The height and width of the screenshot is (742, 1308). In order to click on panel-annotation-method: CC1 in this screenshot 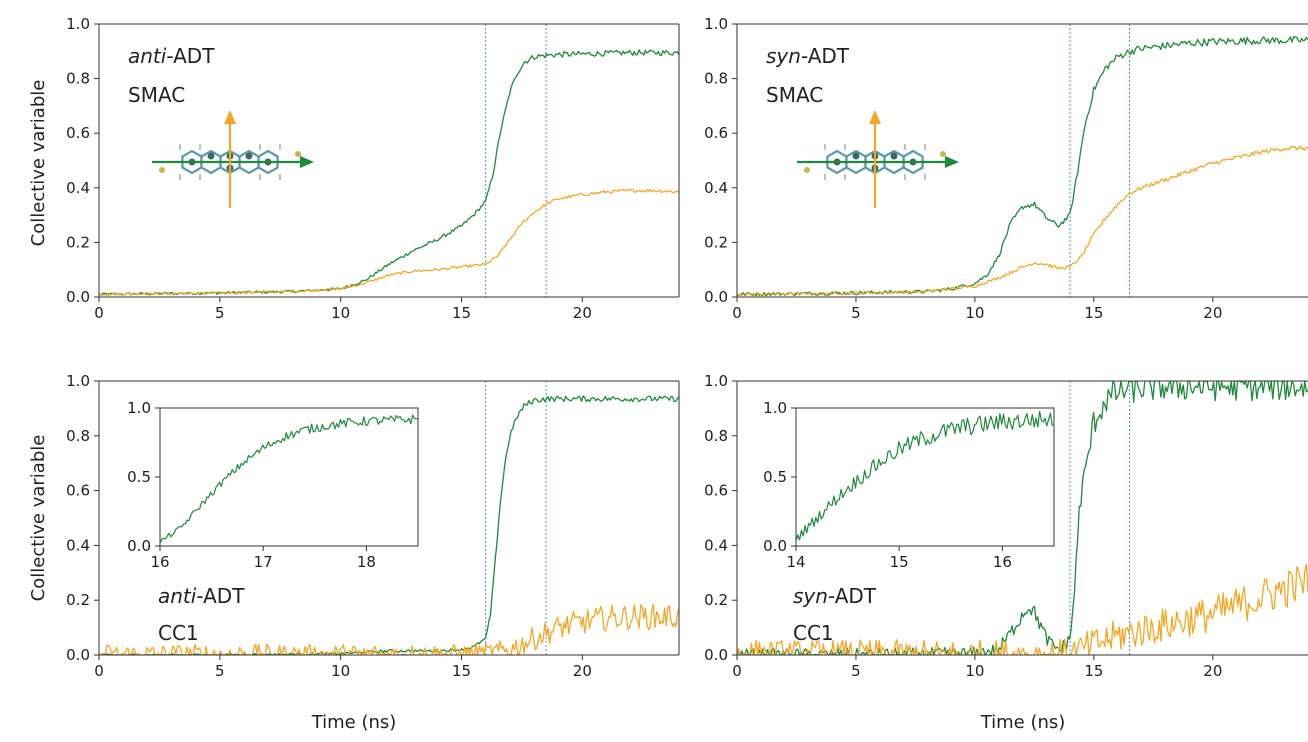, I will do `click(178, 633)`.